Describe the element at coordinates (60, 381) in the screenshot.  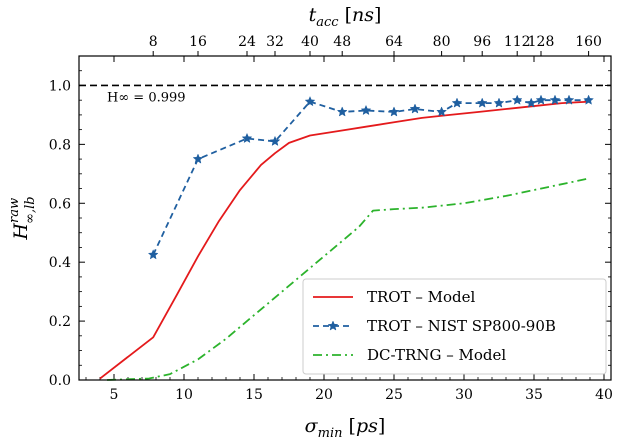
I see `y-tick-label: 0.0` at that location.